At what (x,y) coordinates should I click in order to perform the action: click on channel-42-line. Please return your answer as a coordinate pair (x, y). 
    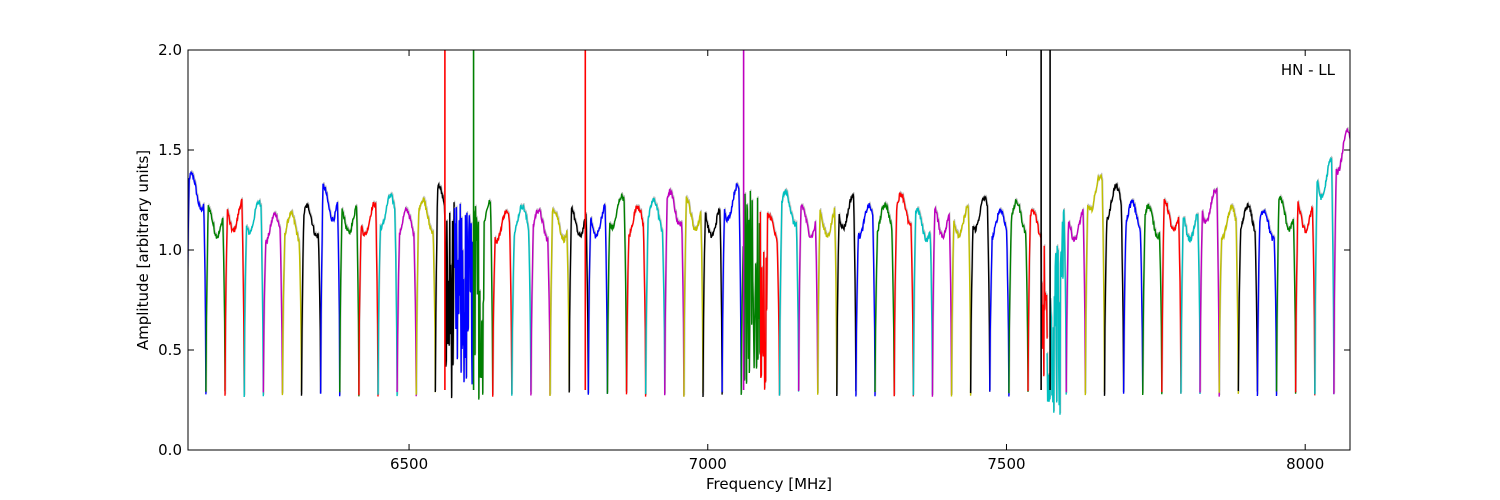
    Looking at the image, I should click on (980, 294).